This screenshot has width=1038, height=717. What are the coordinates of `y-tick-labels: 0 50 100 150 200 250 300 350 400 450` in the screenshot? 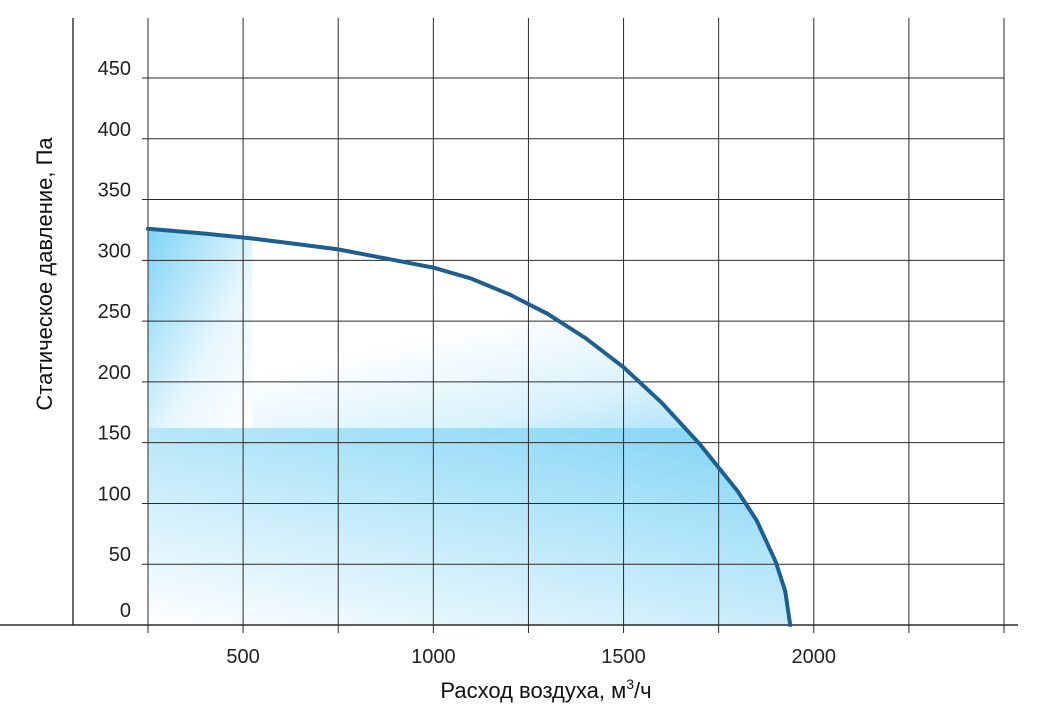 It's located at (114, 340).